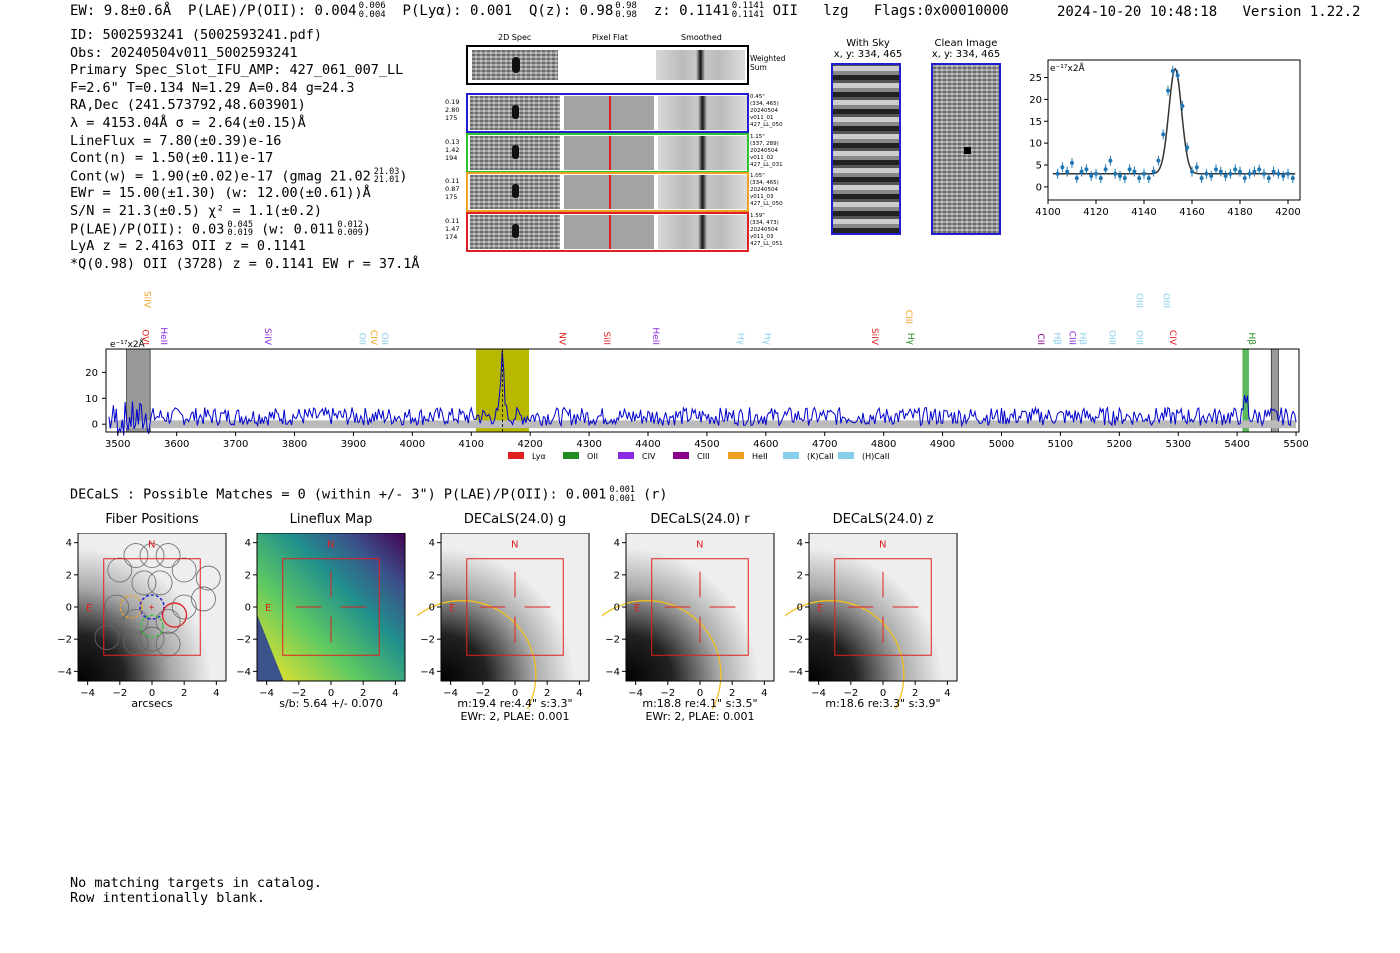  I want to click on info-plae-sup: 0.045, so click(240, 224).